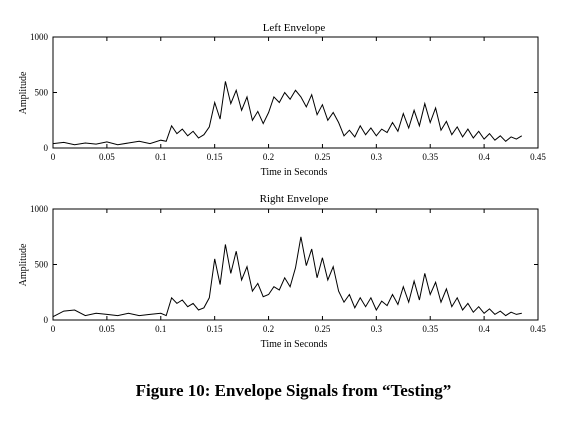 Image resolution: width=587 pixels, height=422 pixels. What do you see at coordinates (294, 199) in the screenshot?
I see `chart-title: Right Envelope` at bounding box center [294, 199].